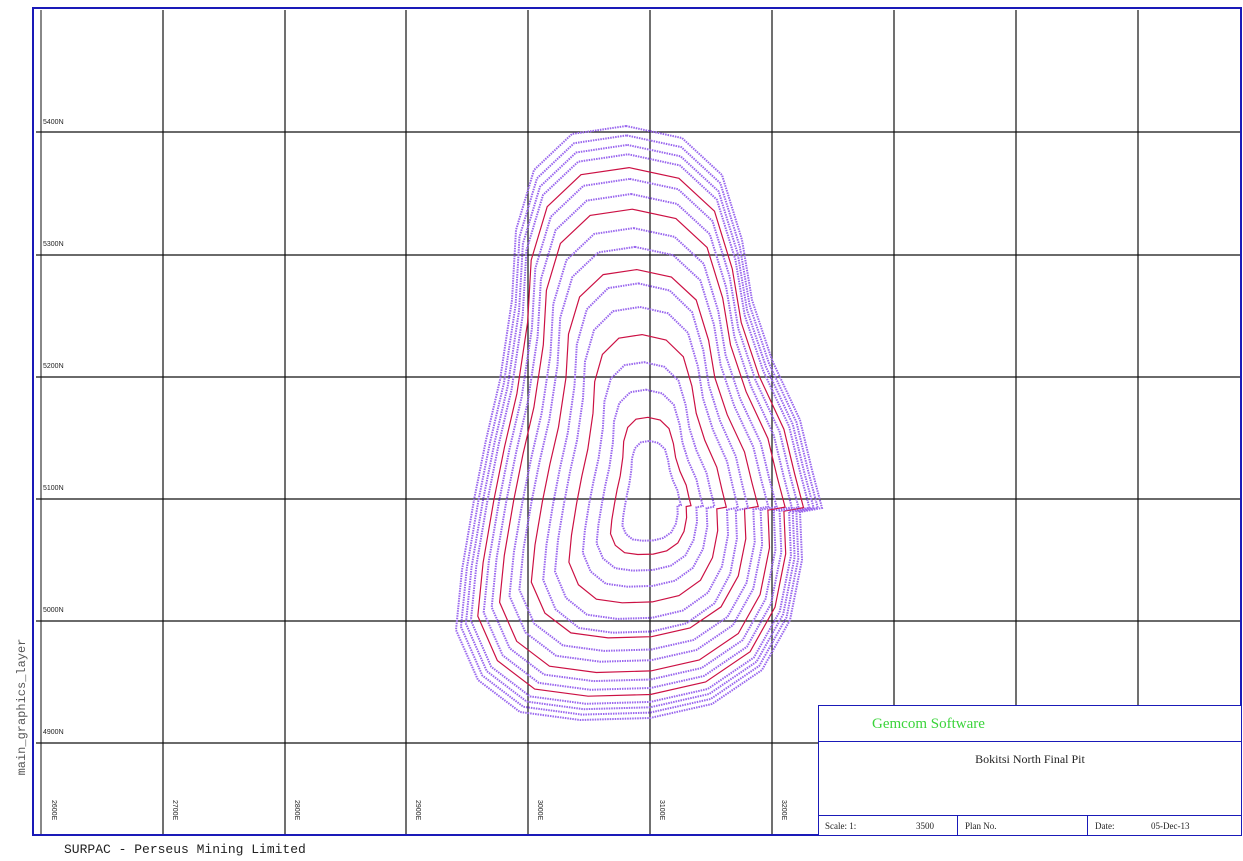 The width and height of the screenshot is (1243, 861). Describe the element at coordinates (928, 724) in the screenshot. I see `company-name: Gemcom Software` at that location.